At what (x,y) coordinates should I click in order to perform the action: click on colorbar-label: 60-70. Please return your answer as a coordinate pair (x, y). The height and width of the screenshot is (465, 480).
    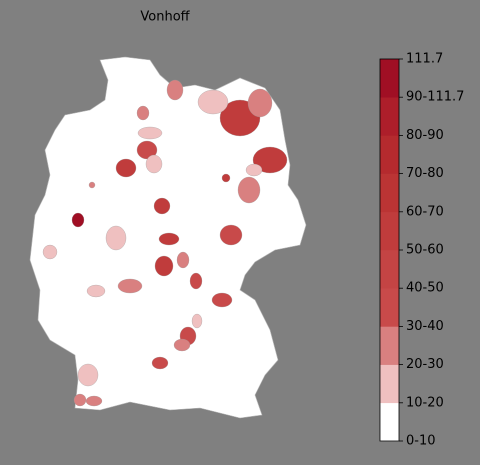
    Looking at the image, I should click on (425, 211).